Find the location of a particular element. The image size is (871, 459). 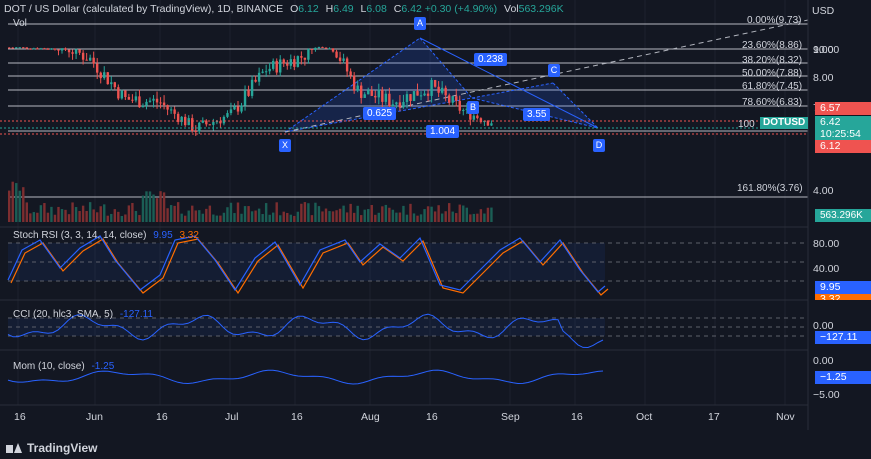

price-tick: 4.00 is located at coordinates (823, 191).